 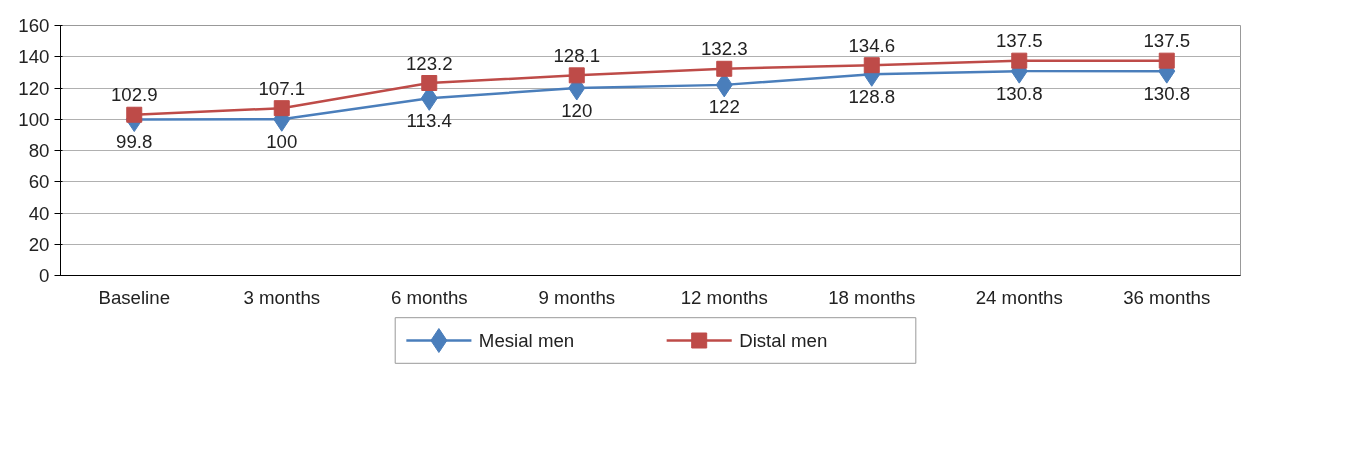 I want to click on y-tick-label: 0, so click(x=44, y=275).